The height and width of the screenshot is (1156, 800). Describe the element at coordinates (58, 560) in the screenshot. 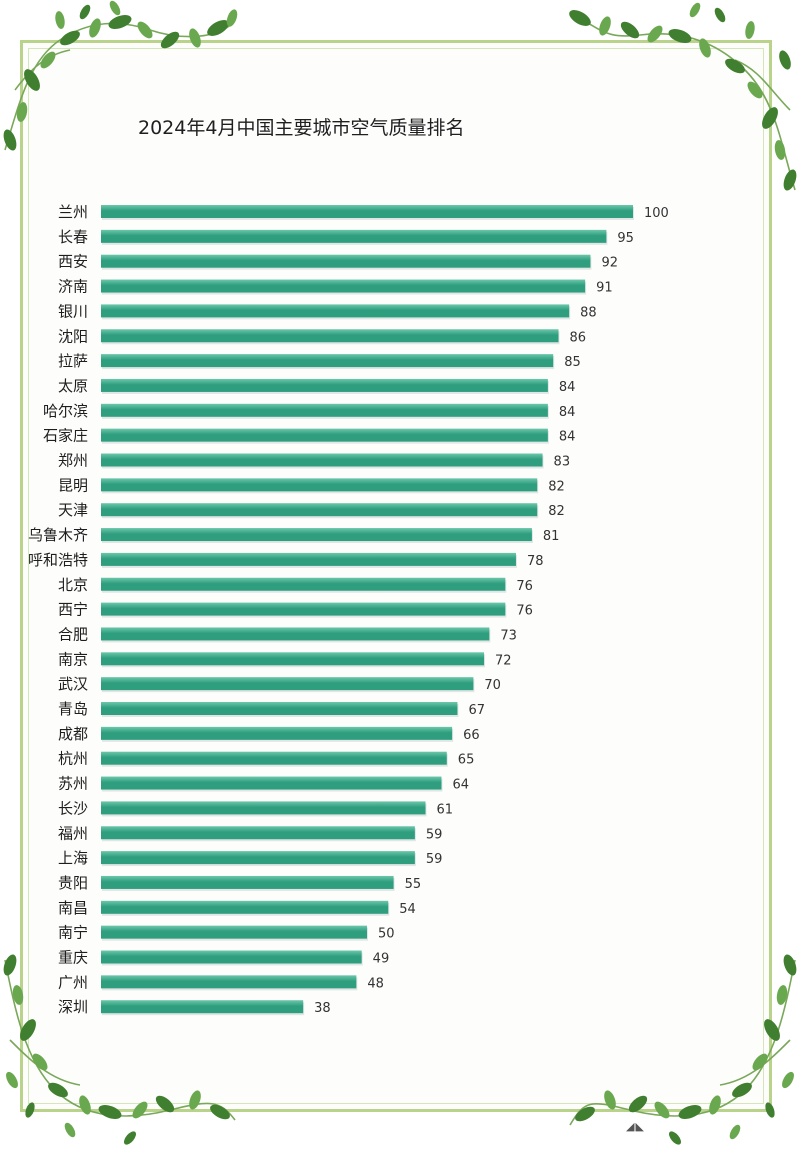

I see `category-label: 呼和浩特` at that location.